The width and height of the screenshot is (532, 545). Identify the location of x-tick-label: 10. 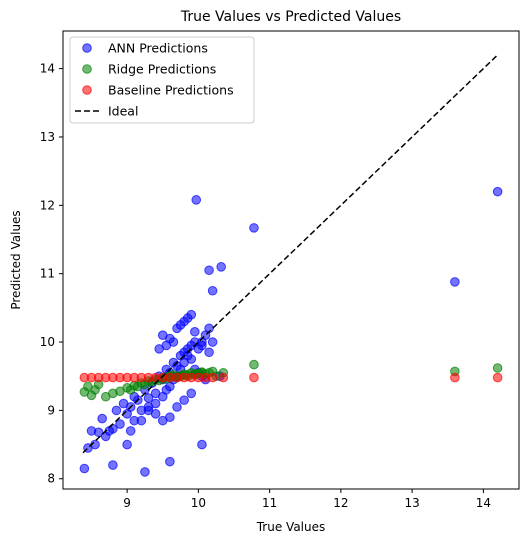
(198, 503).